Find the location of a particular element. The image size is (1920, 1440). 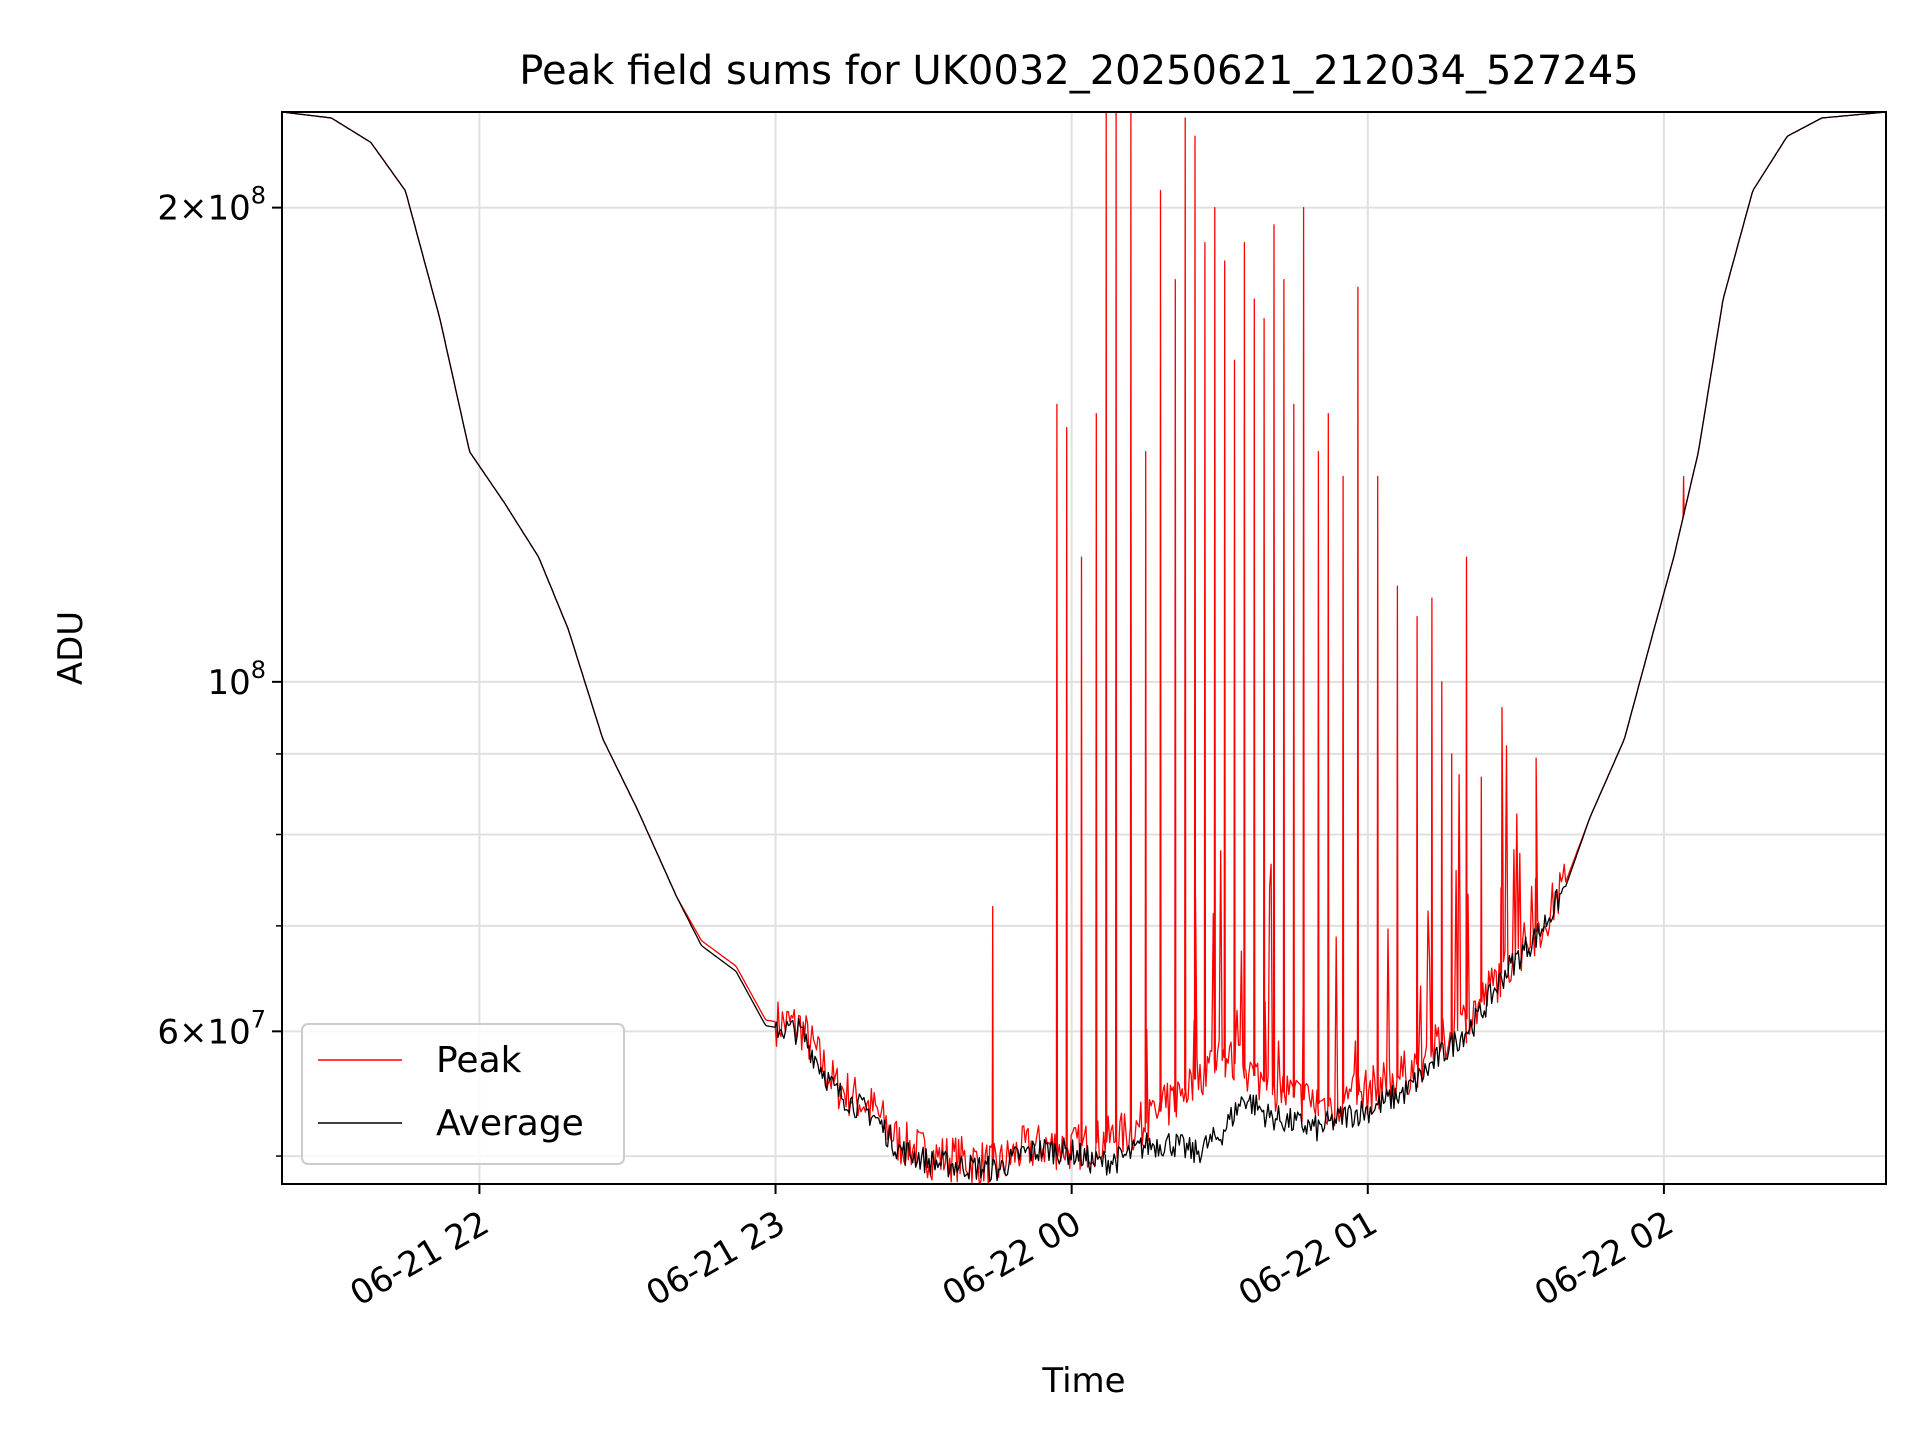

legend: Peak Average is located at coordinates (463, 1094).